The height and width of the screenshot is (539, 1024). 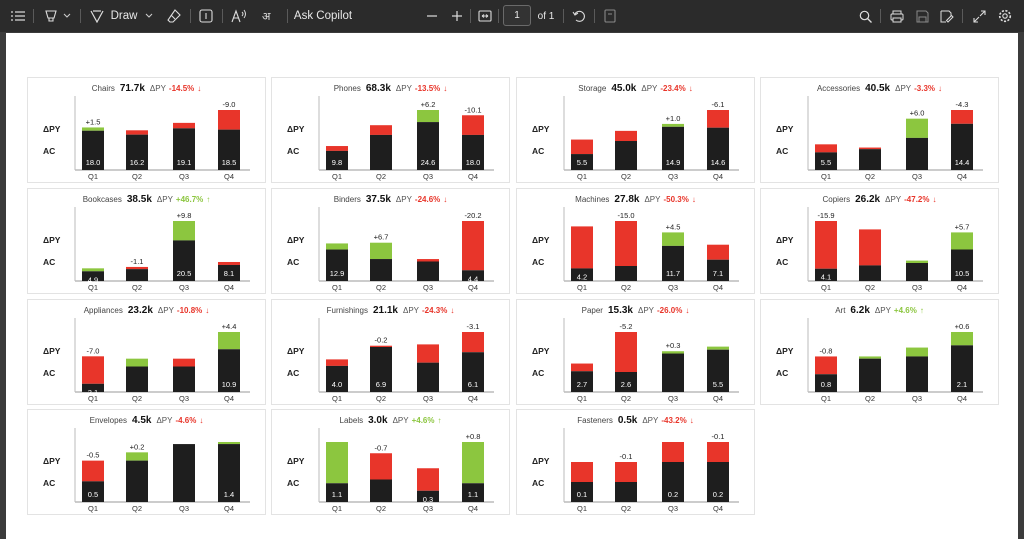 What do you see at coordinates (895, 360) in the screenshot?
I see `chart-plot: 0.8 -0.8 Q1 Q2 Q3 2.1 +0.6 Q4` at bounding box center [895, 360].